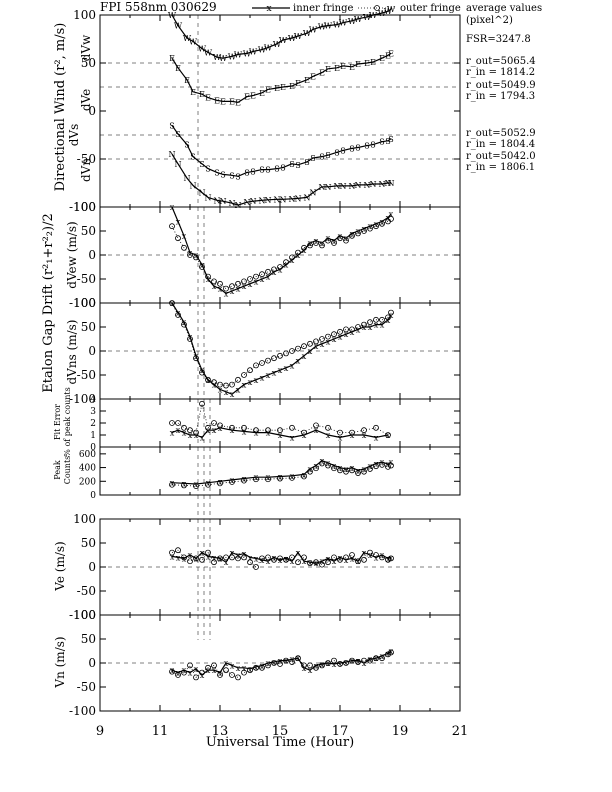  Describe the element at coordinates (88, 63) in the screenshot. I see `dir-y-tick-label: 50` at that location.